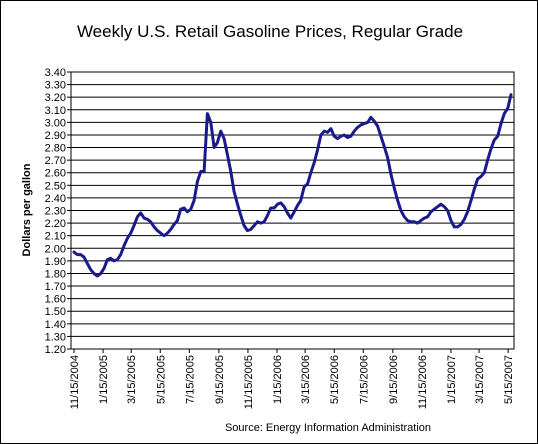 This screenshot has height=444, width=538. Describe the element at coordinates (55, 249) in the screenshot. I see `y-tick-label: 2.00` at that location.